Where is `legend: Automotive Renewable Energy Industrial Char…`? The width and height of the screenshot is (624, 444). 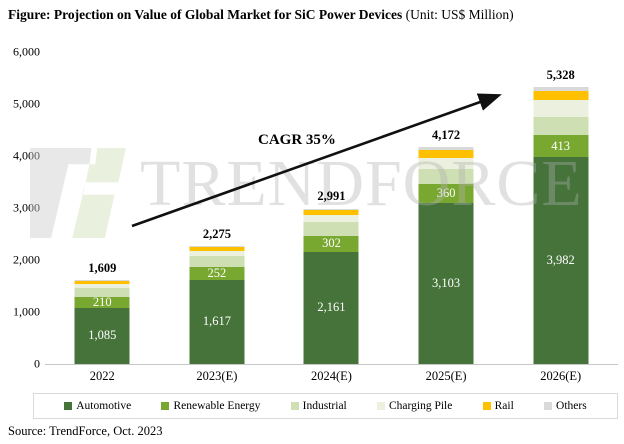 legend: Automotive Renewable Energy Industrial Char… is located at coordinates (325, 406).